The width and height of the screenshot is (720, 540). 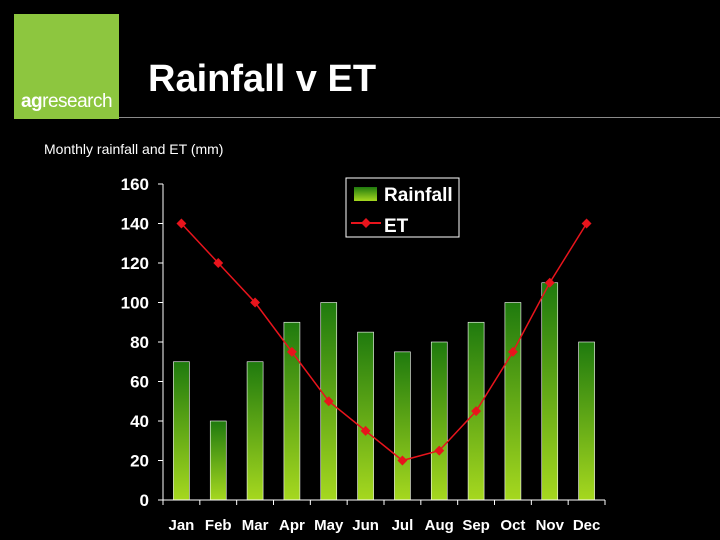 I want to click on slide-title: Rainfall v ET, so click(x=262, y=79).